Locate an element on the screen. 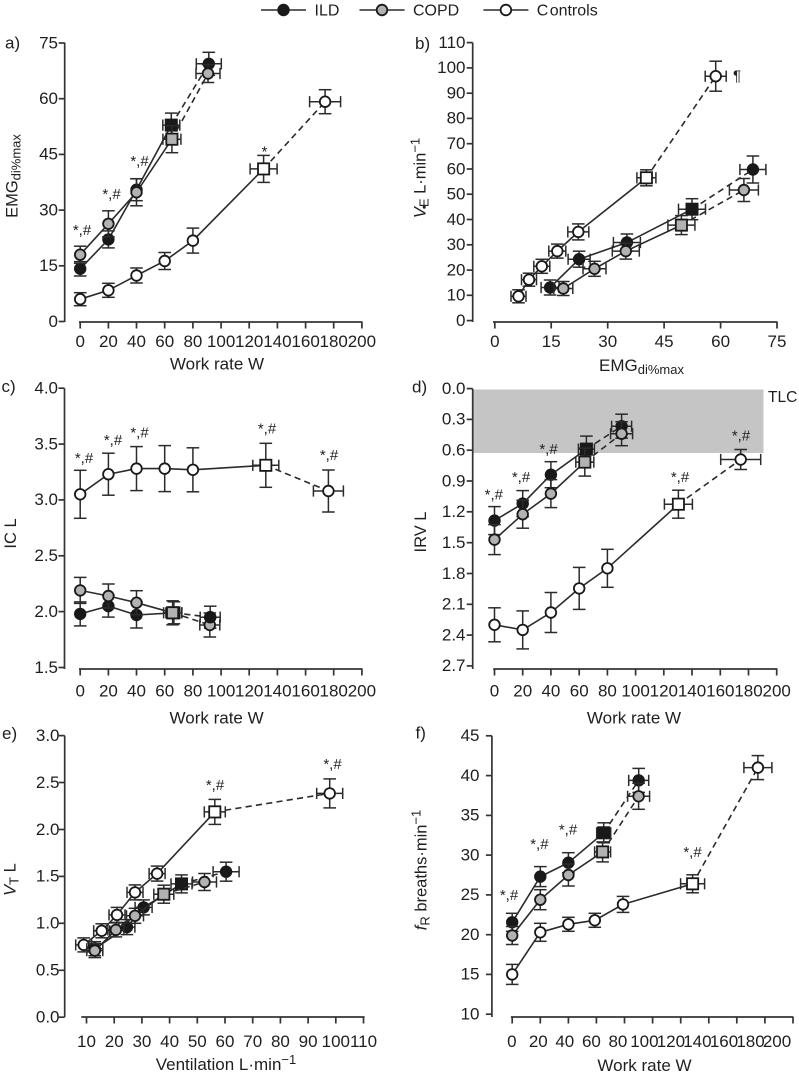  svg-text: ILD is located at coordinates (327, 11).